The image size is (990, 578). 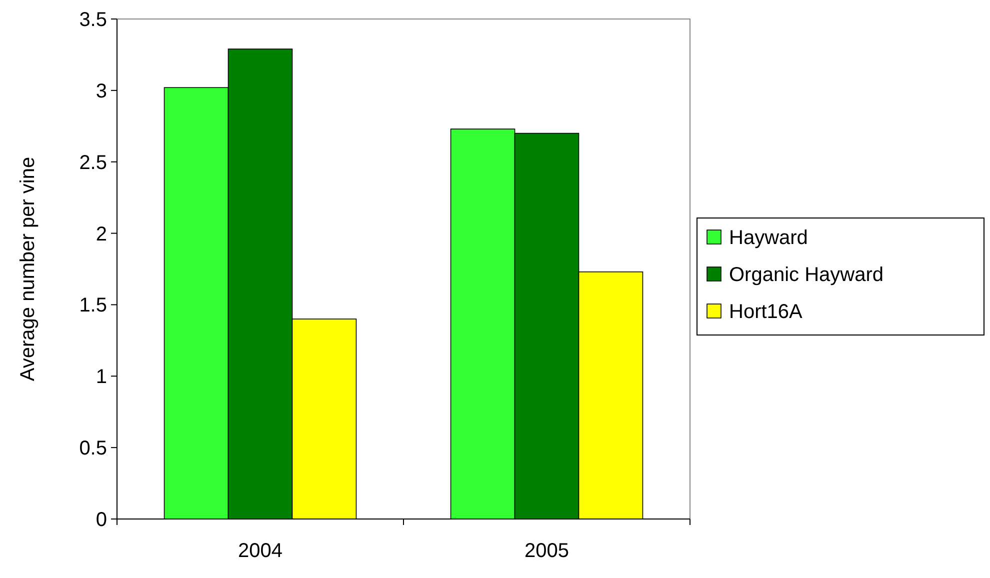 What do you see at coordinates (101, 91) in the screenshot?
I see `y-tick-label: 3` at bounding box center [101, 91].